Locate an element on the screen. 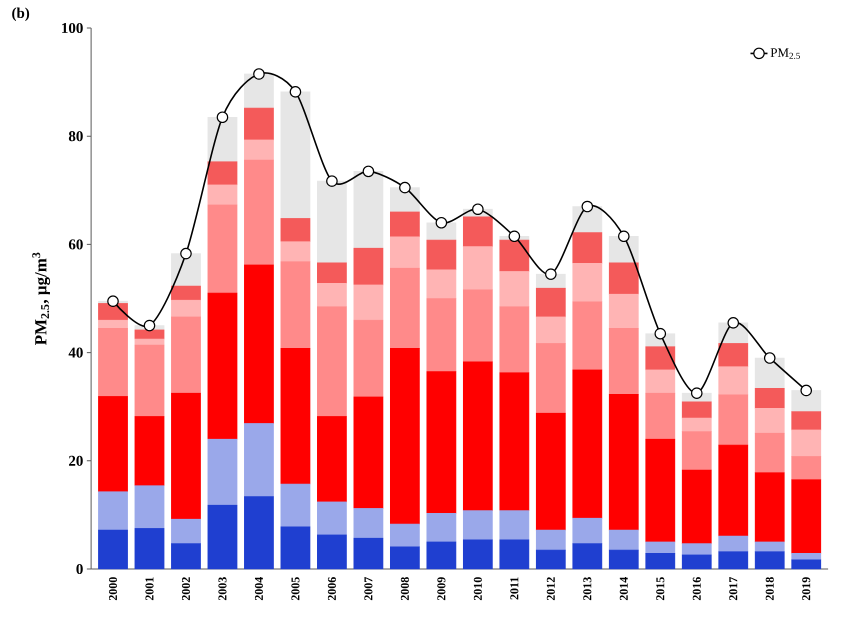 This screenshot has height=623, width=853. x-tick-label: 2015 is located at coordinates (660, 588).